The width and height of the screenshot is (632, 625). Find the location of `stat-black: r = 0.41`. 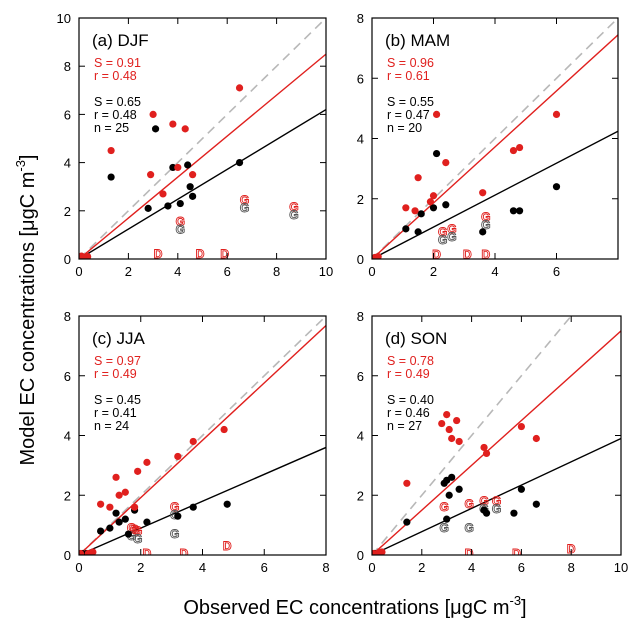

stat-black: r = 0.41 is located at coordinates (115, 413).